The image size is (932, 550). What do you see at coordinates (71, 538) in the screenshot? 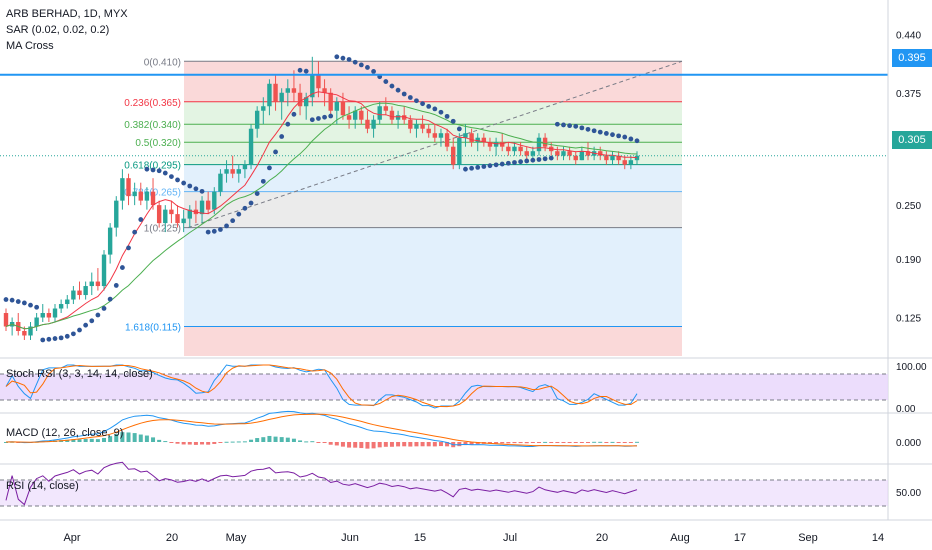
I see `time-axis-tick: Apr` at bounding box center [71, 538].